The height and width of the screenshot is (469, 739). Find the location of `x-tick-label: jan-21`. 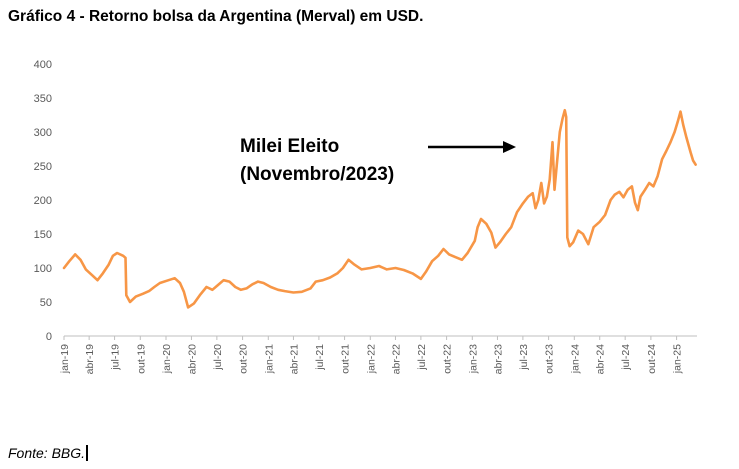

x-tick-label: jan-21 is located at coordinates (269, 359).